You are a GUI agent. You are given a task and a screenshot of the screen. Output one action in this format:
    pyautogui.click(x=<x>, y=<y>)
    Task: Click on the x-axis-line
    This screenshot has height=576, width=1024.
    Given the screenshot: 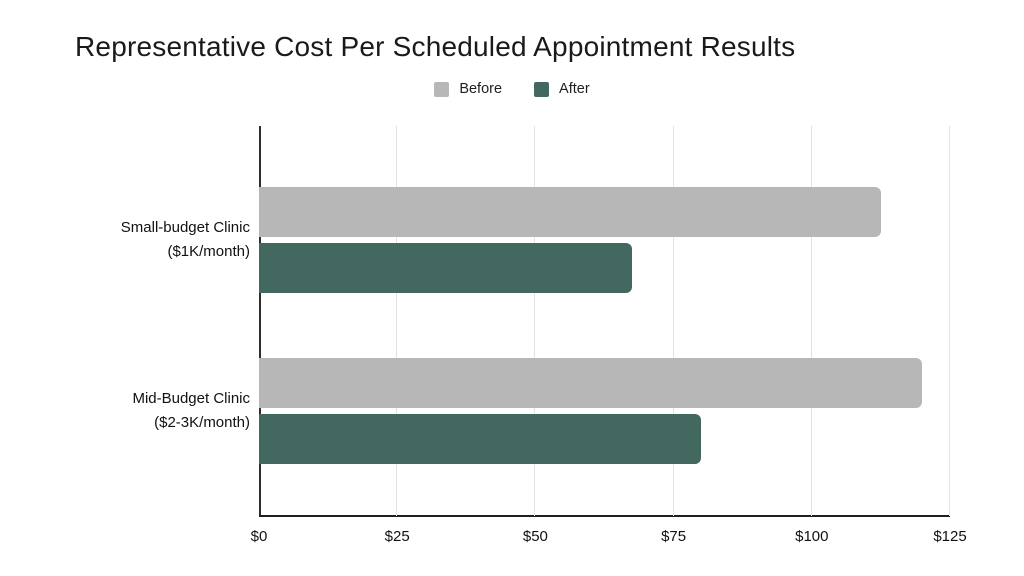 What is the action you would take?
    pyautogui.click(x=604, y=516)
    